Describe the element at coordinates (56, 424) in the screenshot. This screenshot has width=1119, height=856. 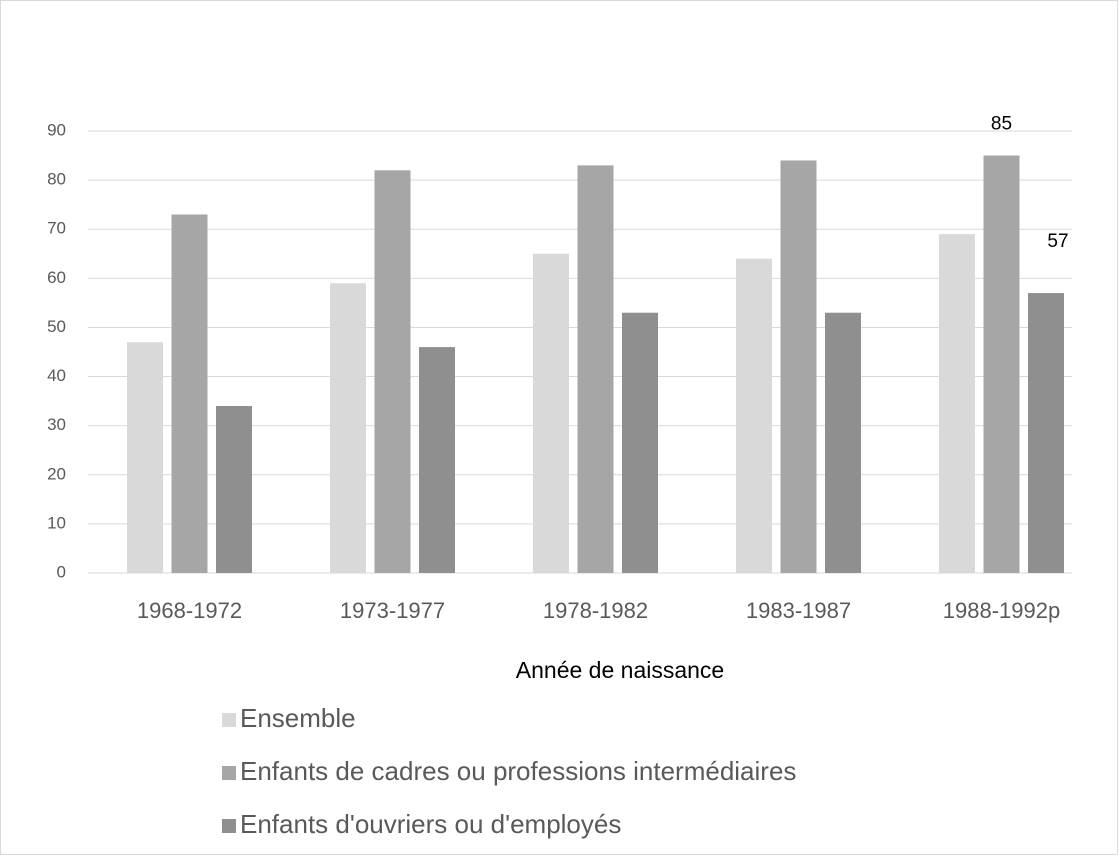
I see `y-tick-label: 30` at that location.